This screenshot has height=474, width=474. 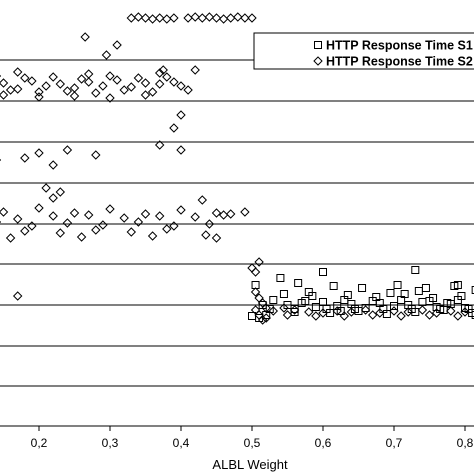 I want to click on legend-label: HTTP Response Time S1, so click(x=399, y=46).